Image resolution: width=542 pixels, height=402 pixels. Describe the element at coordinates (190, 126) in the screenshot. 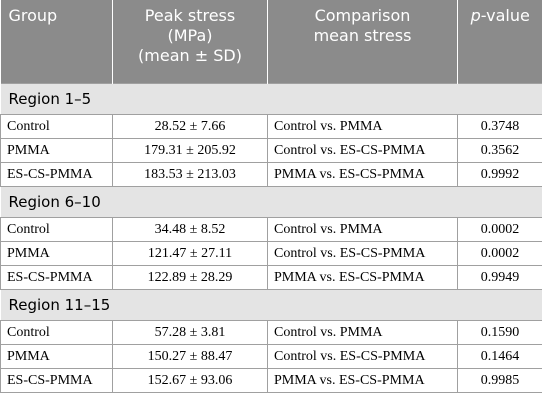

I see `cell: 28.52 ± 7.66` at that location.